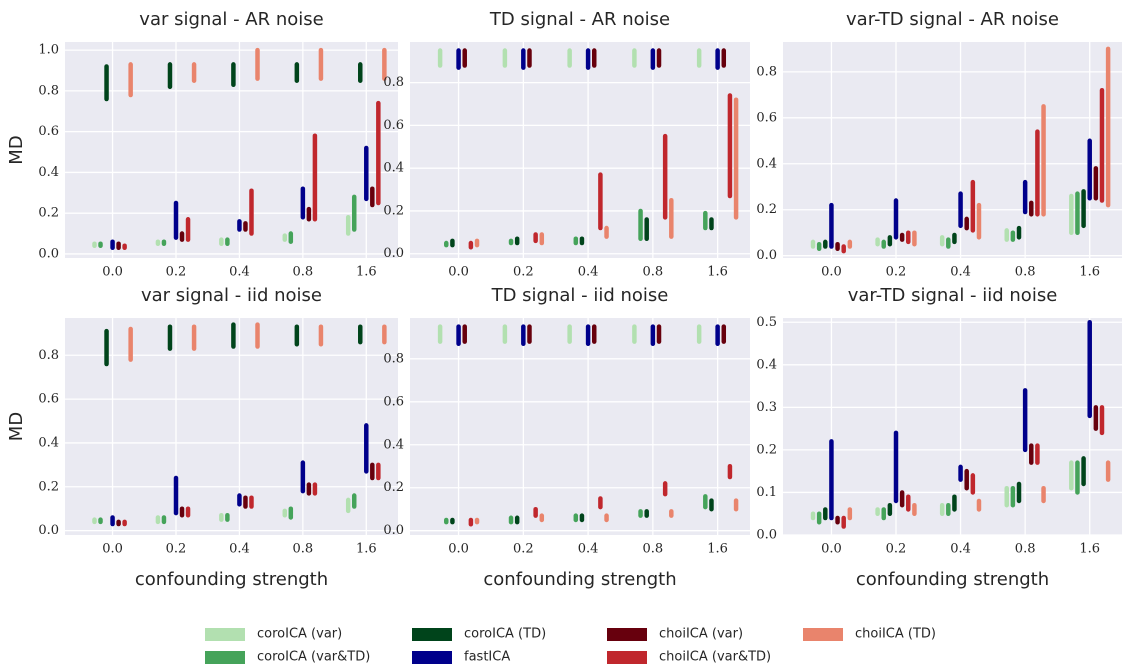  I want to click on legend-label: choiICA (var&TD), so click(715, 657).